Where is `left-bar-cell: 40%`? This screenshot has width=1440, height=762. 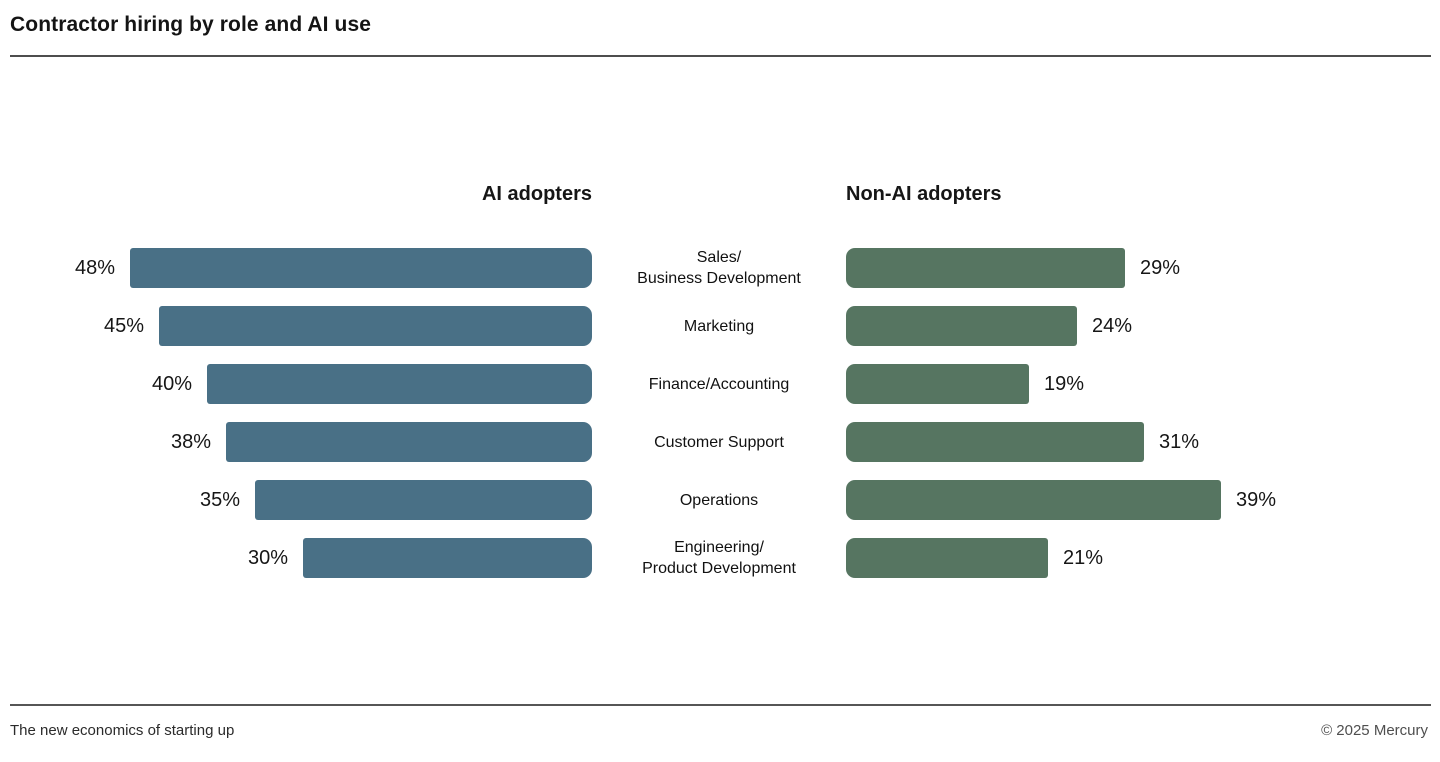 left-bar-cell: 40% is located at coordinates (296, 384).